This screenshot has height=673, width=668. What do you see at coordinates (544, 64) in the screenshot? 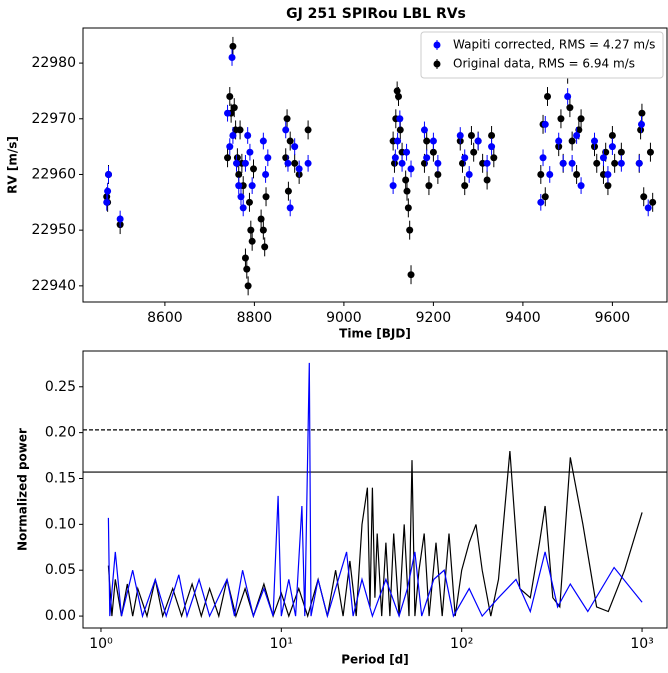
I see `legend-label: Original data, RMS = 6.94 m/s` at bounding box center [544, 64].